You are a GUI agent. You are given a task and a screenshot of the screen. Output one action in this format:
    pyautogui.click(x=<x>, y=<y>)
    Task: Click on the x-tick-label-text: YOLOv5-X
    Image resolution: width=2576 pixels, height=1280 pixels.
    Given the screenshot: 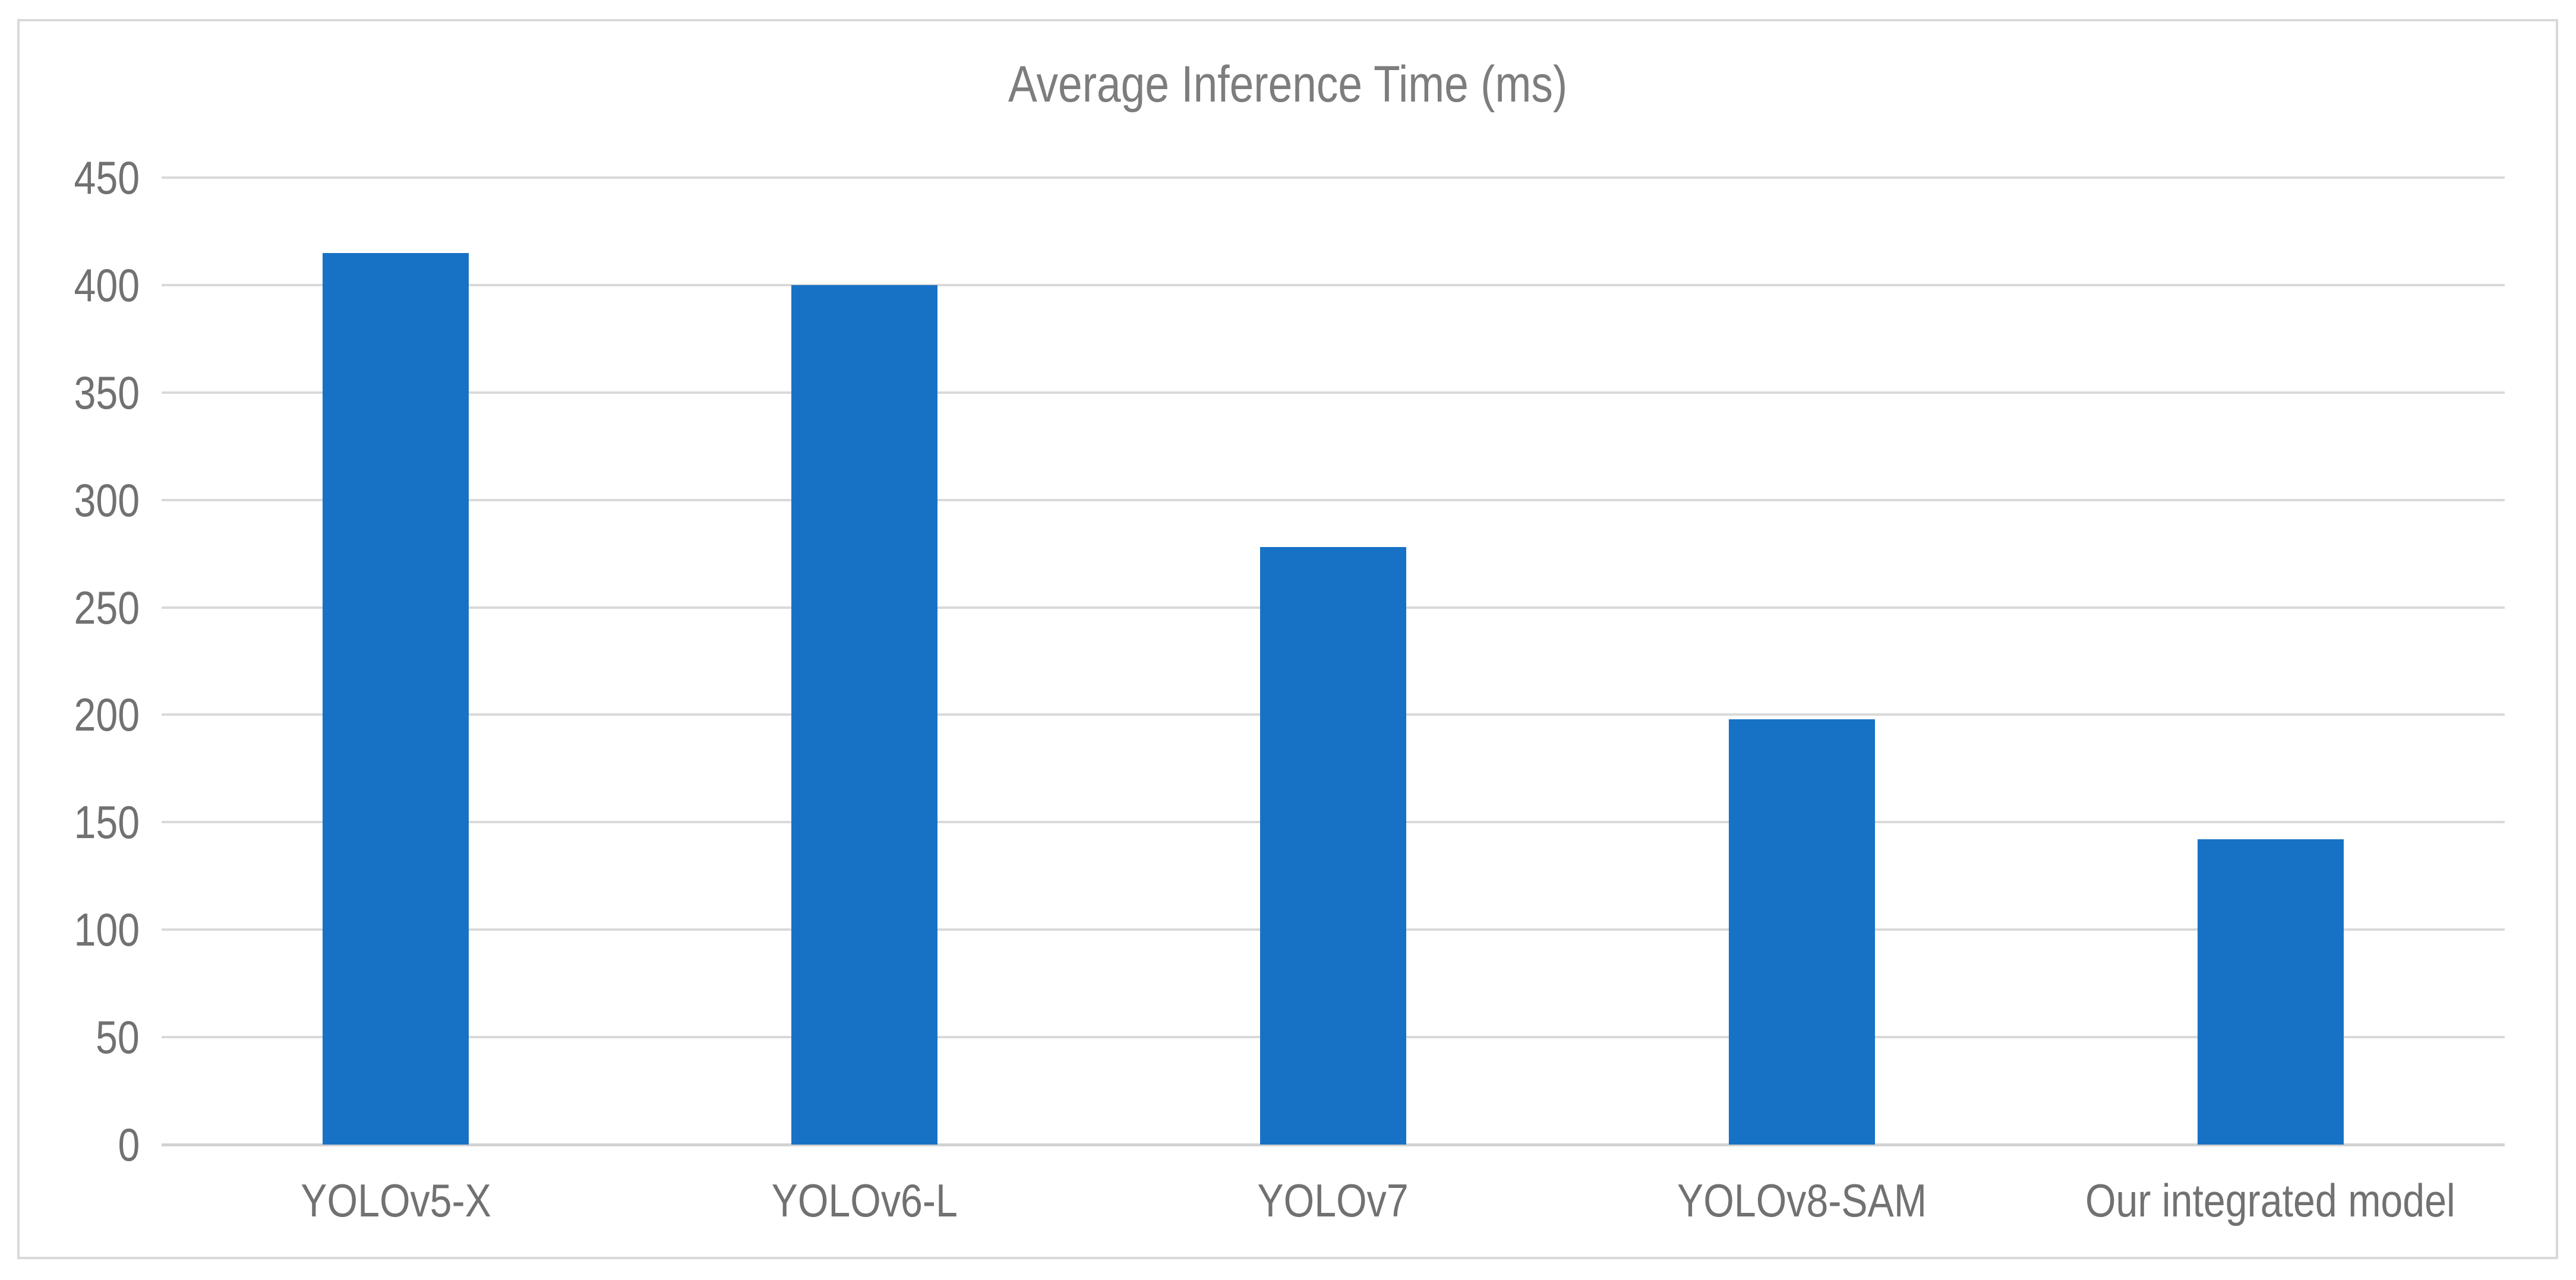 What is the action you would take?
    pyautogui.click(x=396, y=1200)
    